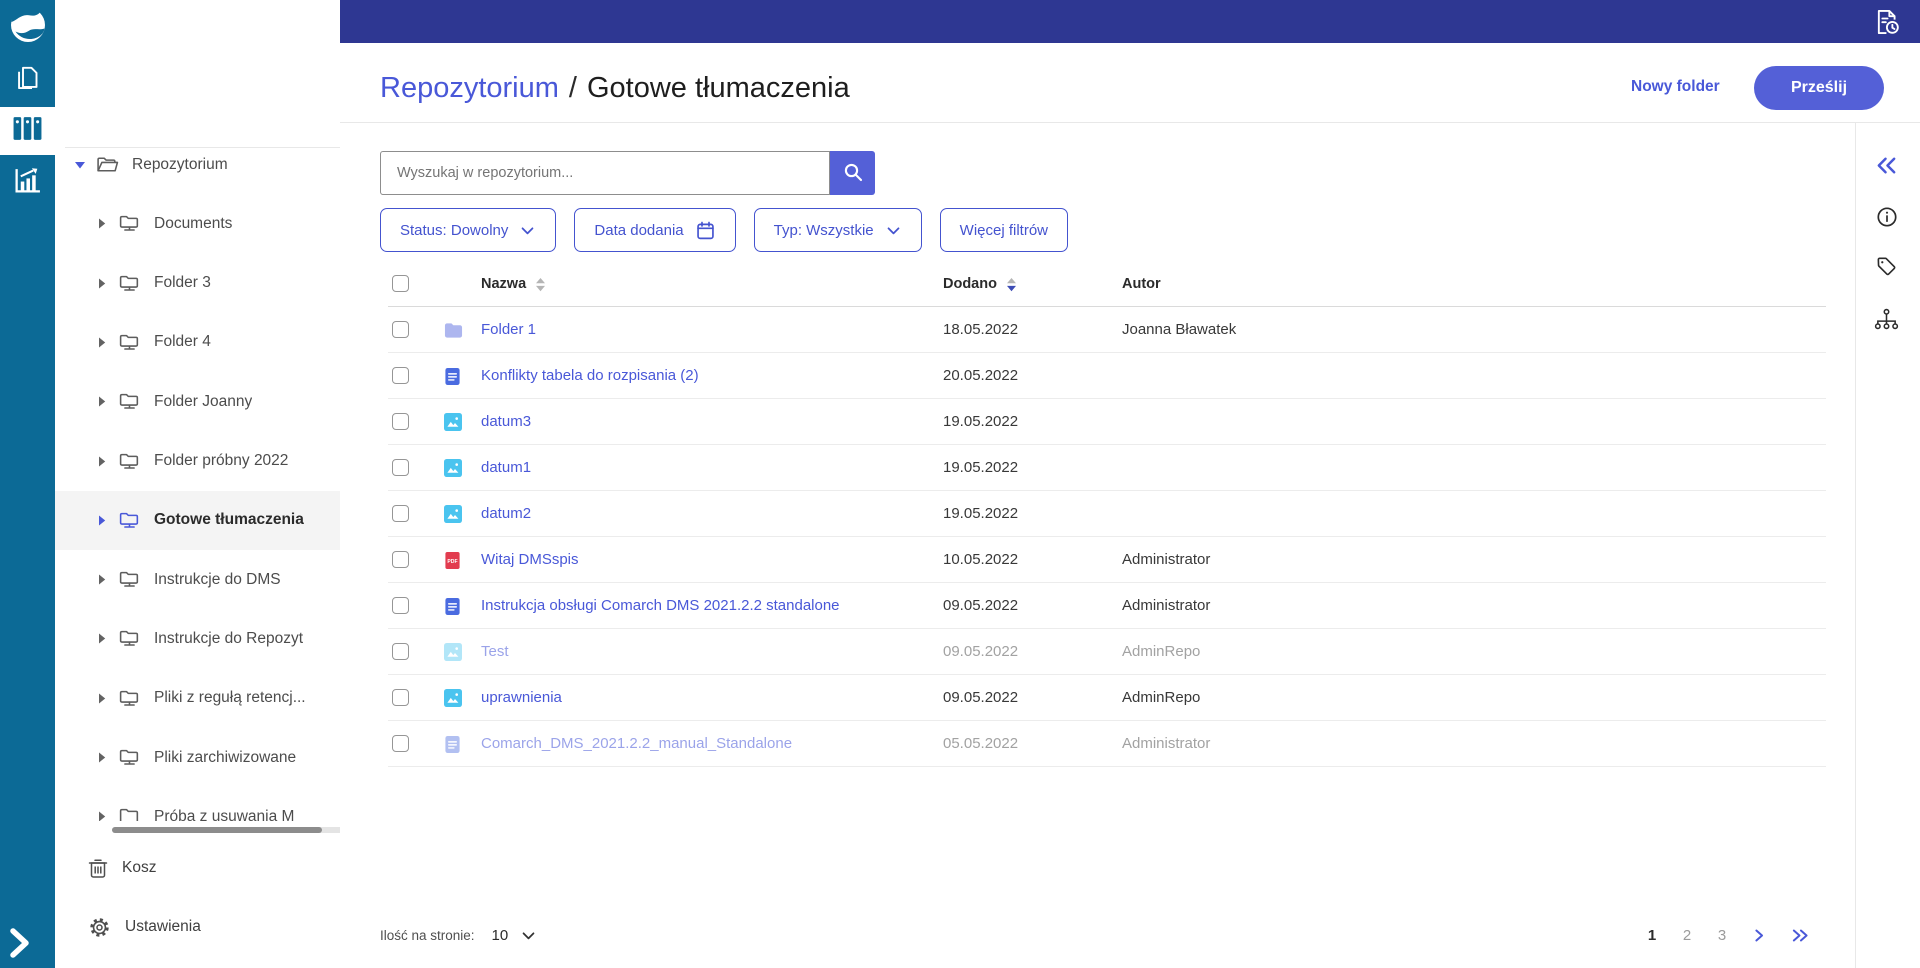 The width and height of the screenshot is (1920, 968). Describe the element at coordinates (837, 230) in the screenshot. I see `filter-chip-typ-wszystkie: Typ: Wszystkie` at that location.